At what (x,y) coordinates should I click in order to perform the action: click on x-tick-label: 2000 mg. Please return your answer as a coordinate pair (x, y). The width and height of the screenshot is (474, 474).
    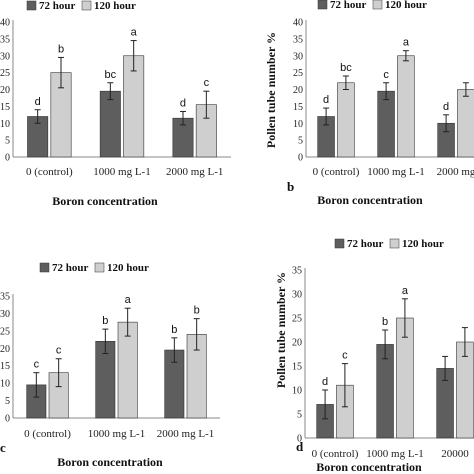
    Looking at the image, I should click on (455, 172).